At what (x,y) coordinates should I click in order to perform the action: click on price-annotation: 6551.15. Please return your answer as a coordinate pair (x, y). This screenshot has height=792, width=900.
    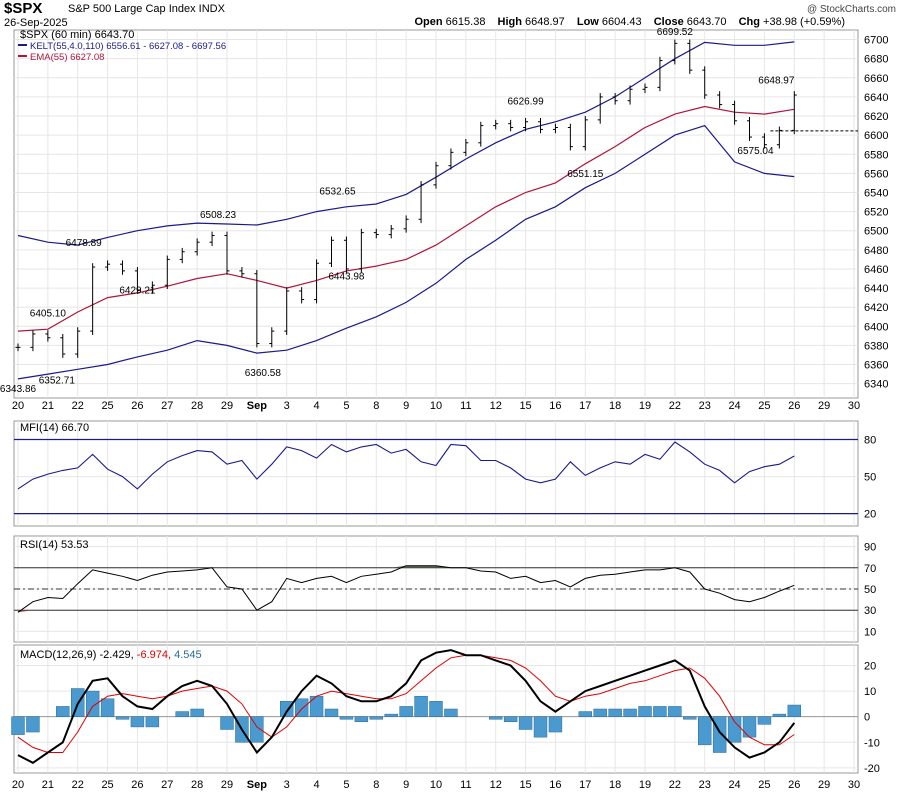
    Looking at the image, I should click on (585, 174).